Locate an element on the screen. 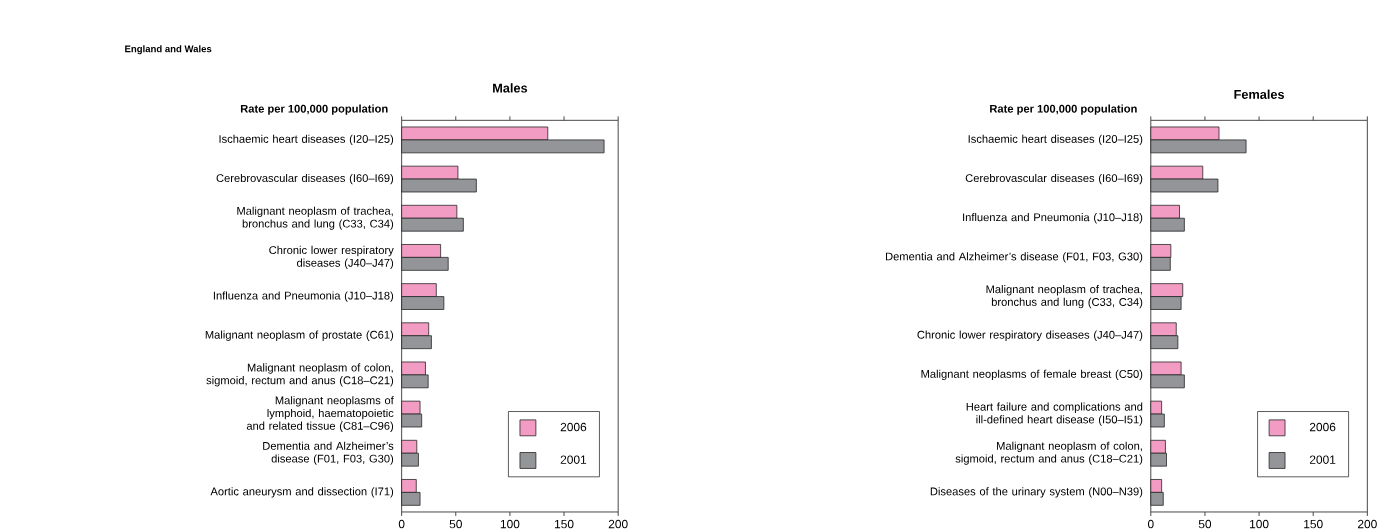  y-tick-label: Diseases of the urinary system (N00–N39) is located at coordinates (1036, 492).